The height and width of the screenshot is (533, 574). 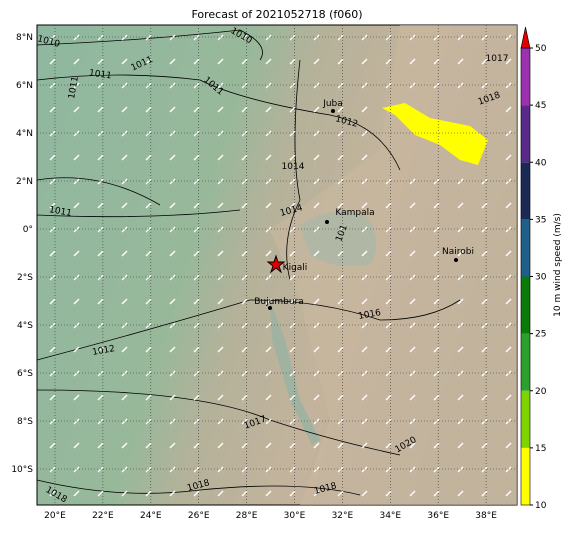 I want to click on lat-label: 4°N, so click(x=24, y=134).